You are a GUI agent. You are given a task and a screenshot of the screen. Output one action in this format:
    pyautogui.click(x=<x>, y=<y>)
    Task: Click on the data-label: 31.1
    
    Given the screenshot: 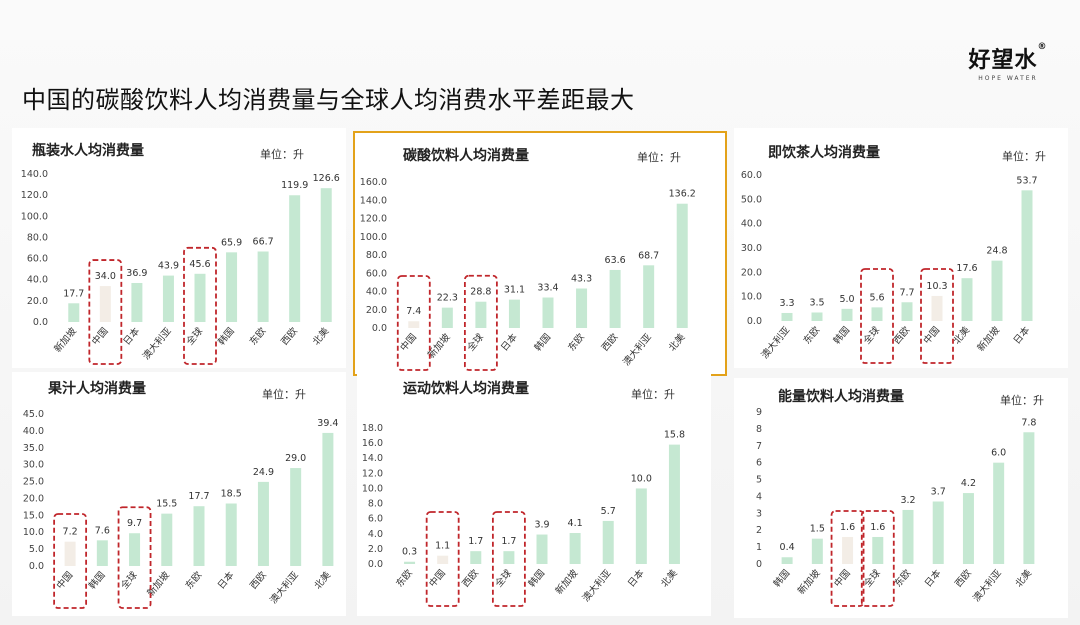 What is the action you would take?
    pyautogui.click(x=514, y=290)
    